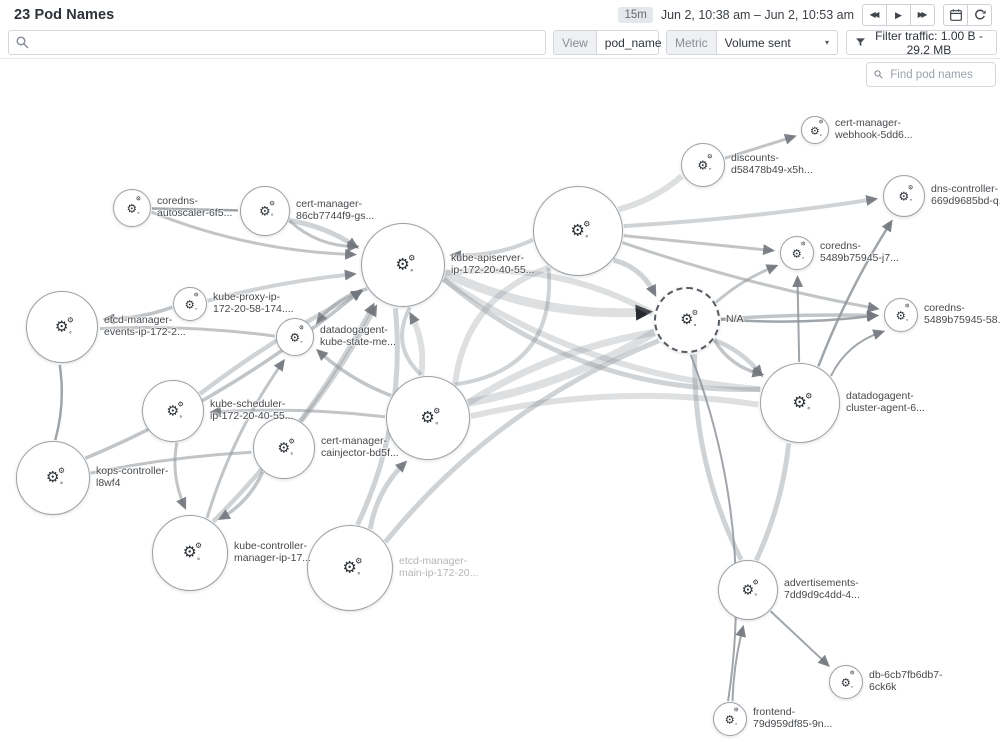 Image resolution: width=1000 pixels, height=746 pixels. Describe the element at coordinates (730, 719) in the screenshot. I see `graph-node-frontend: ⚙ ⚙ ∘` at that location.